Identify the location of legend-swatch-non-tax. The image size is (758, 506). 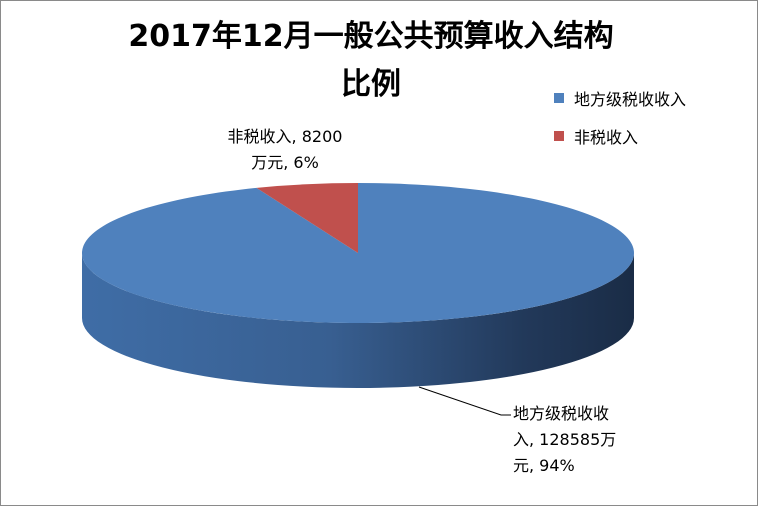
(559, 136).